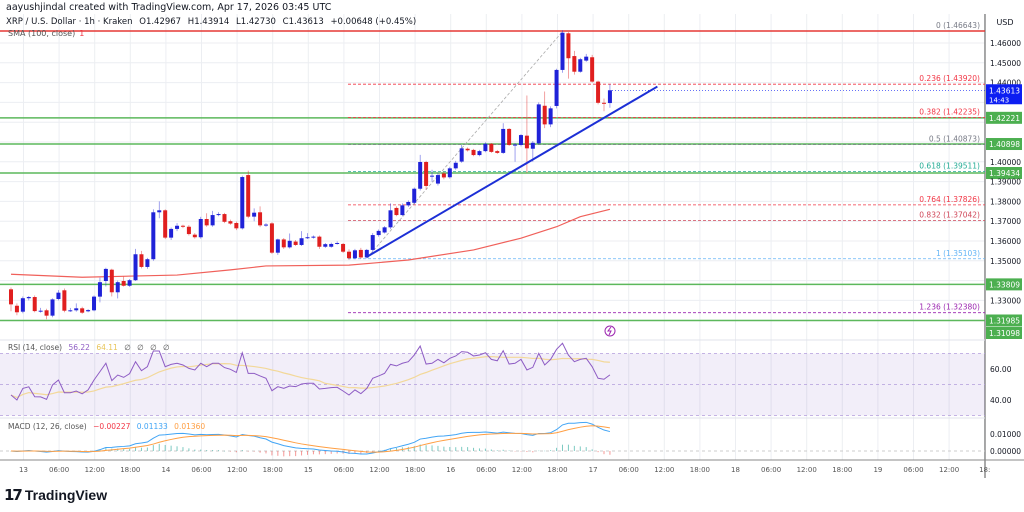 This screenshot has height=512, width=1024. Describe the element at coordinates (512, 171) in the screenshot. I see `trendline` at that location.